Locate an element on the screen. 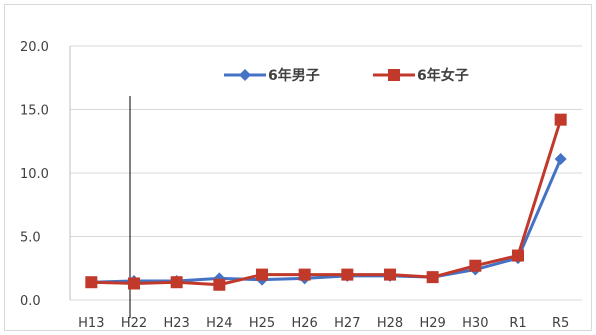 Image resolution: width=596 pixels, height=335 pixels. y-tick-label: 15.0 is located at coordinates (34, 111).